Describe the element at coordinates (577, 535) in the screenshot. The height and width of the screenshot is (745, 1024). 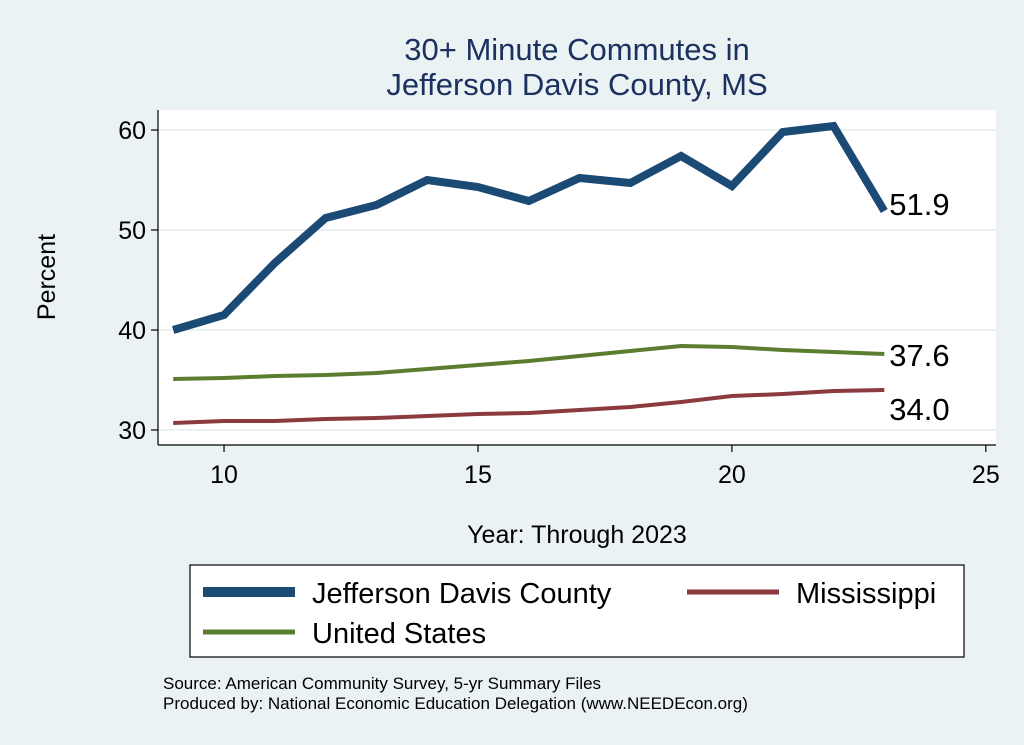
I see `x-axis-label: Year: Through 2023` at that location.